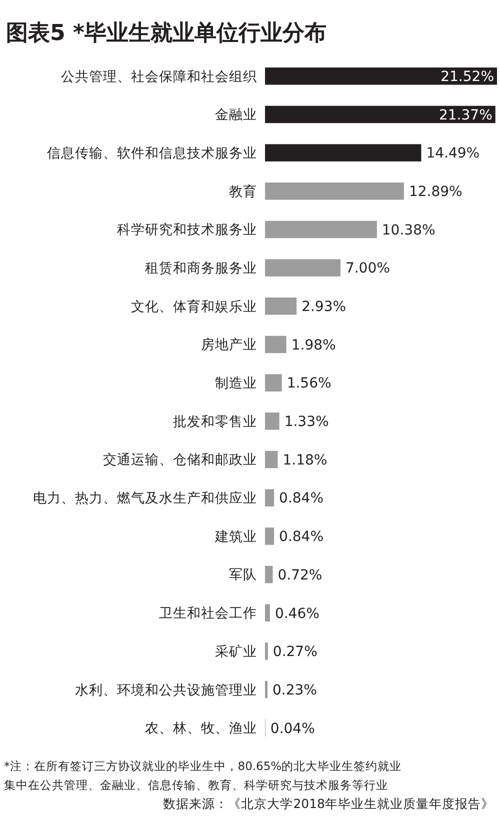  What do you see at coordinates (294, 690) in the screenshot?
I see `data-label: 0.23%` at bounding box center [294, 690].